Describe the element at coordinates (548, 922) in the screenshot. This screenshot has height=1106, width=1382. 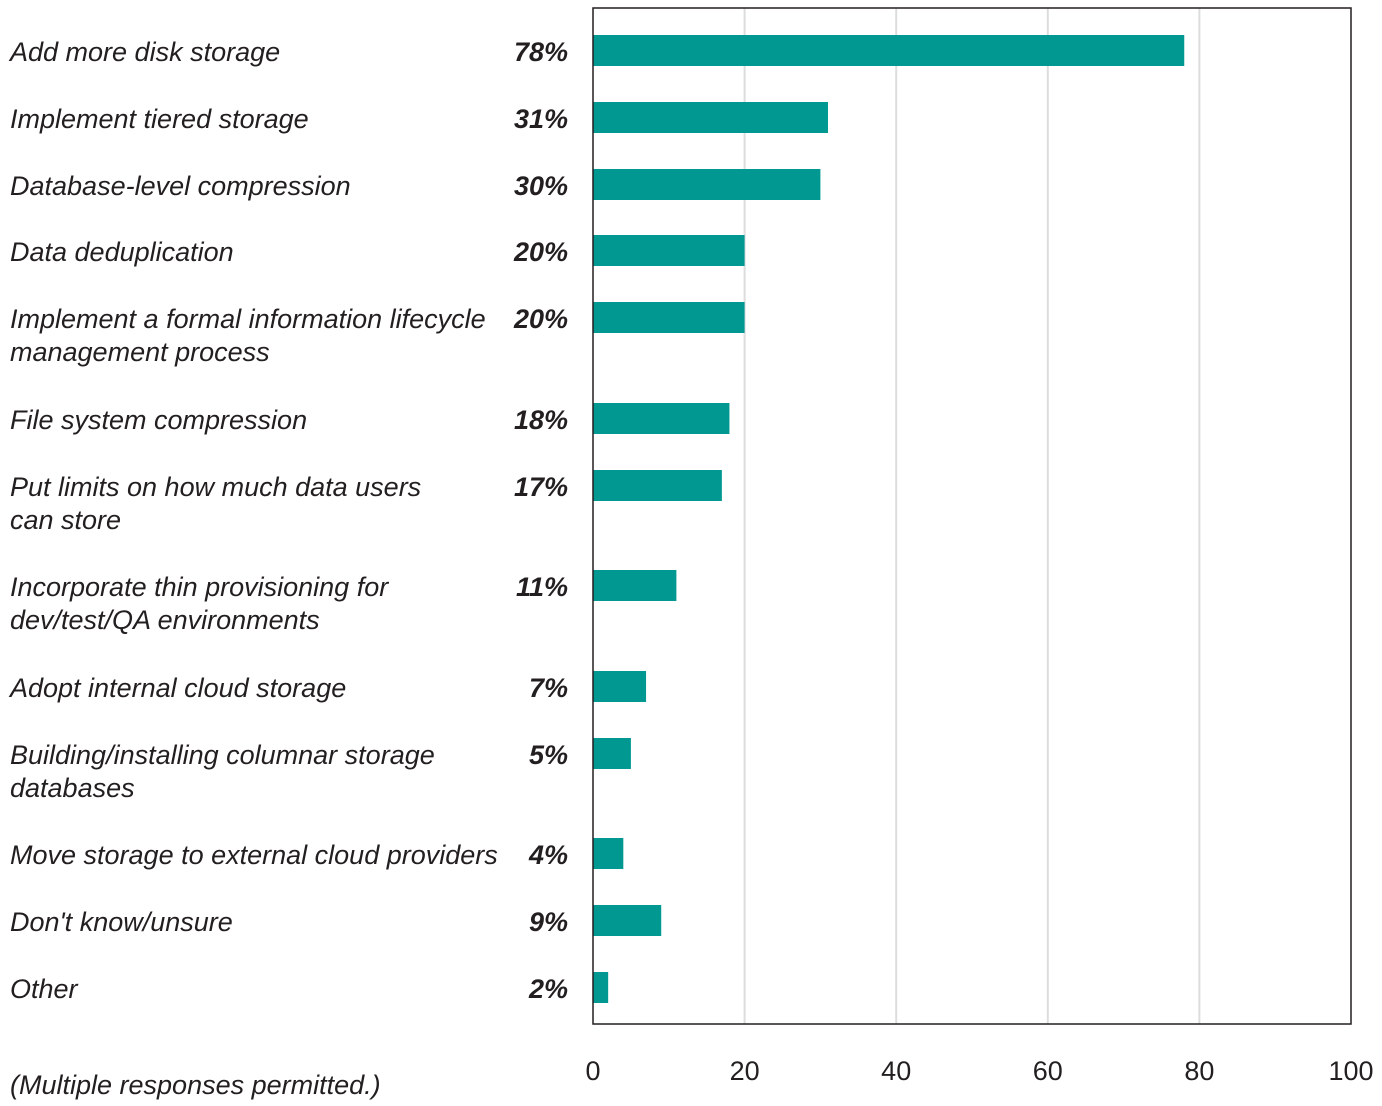
I see `value-label: 9%` at that location.